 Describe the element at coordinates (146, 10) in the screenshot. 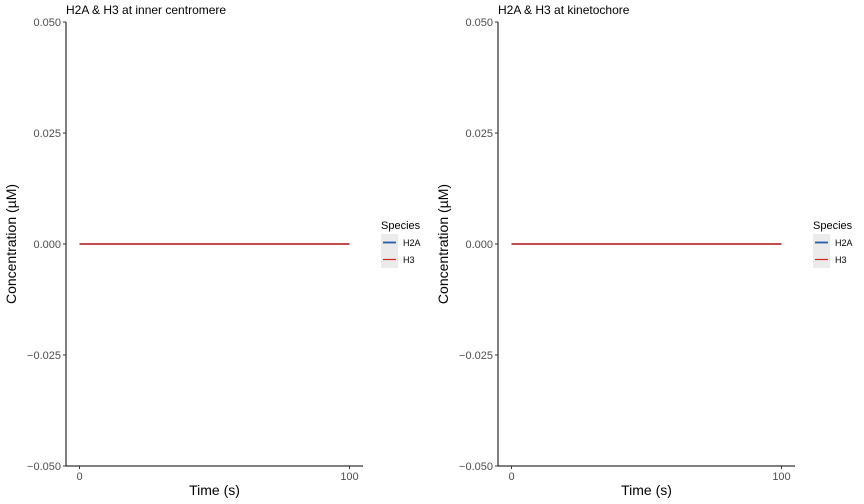

I see `chart-title: H2A & H3 at inner centromere` at that location.